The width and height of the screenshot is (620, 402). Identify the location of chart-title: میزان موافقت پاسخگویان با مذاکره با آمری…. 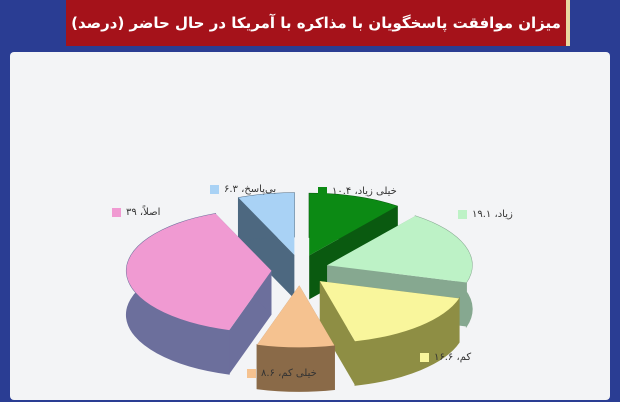
(316, 23).